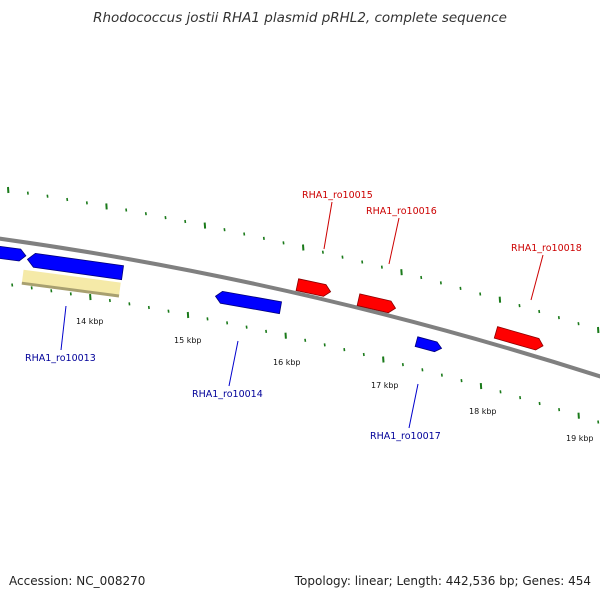 The image size is (600, 600). Describe the element at coordinates (401, 211) in the screenshot. I see `gene-label-ro10016: RHA1_ro10016` at that location.